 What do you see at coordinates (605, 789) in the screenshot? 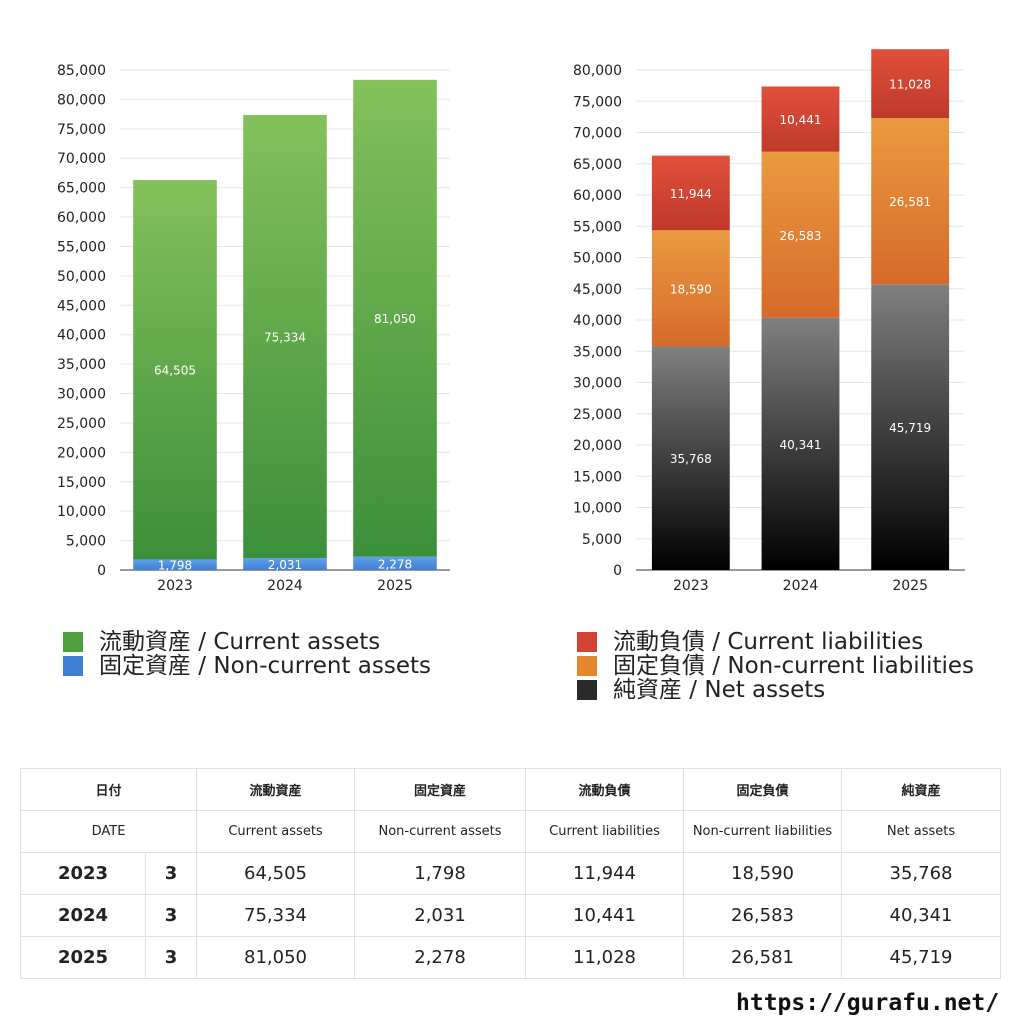
I see `table-header-cell: 流動負債` at bounding box center [605, 789].